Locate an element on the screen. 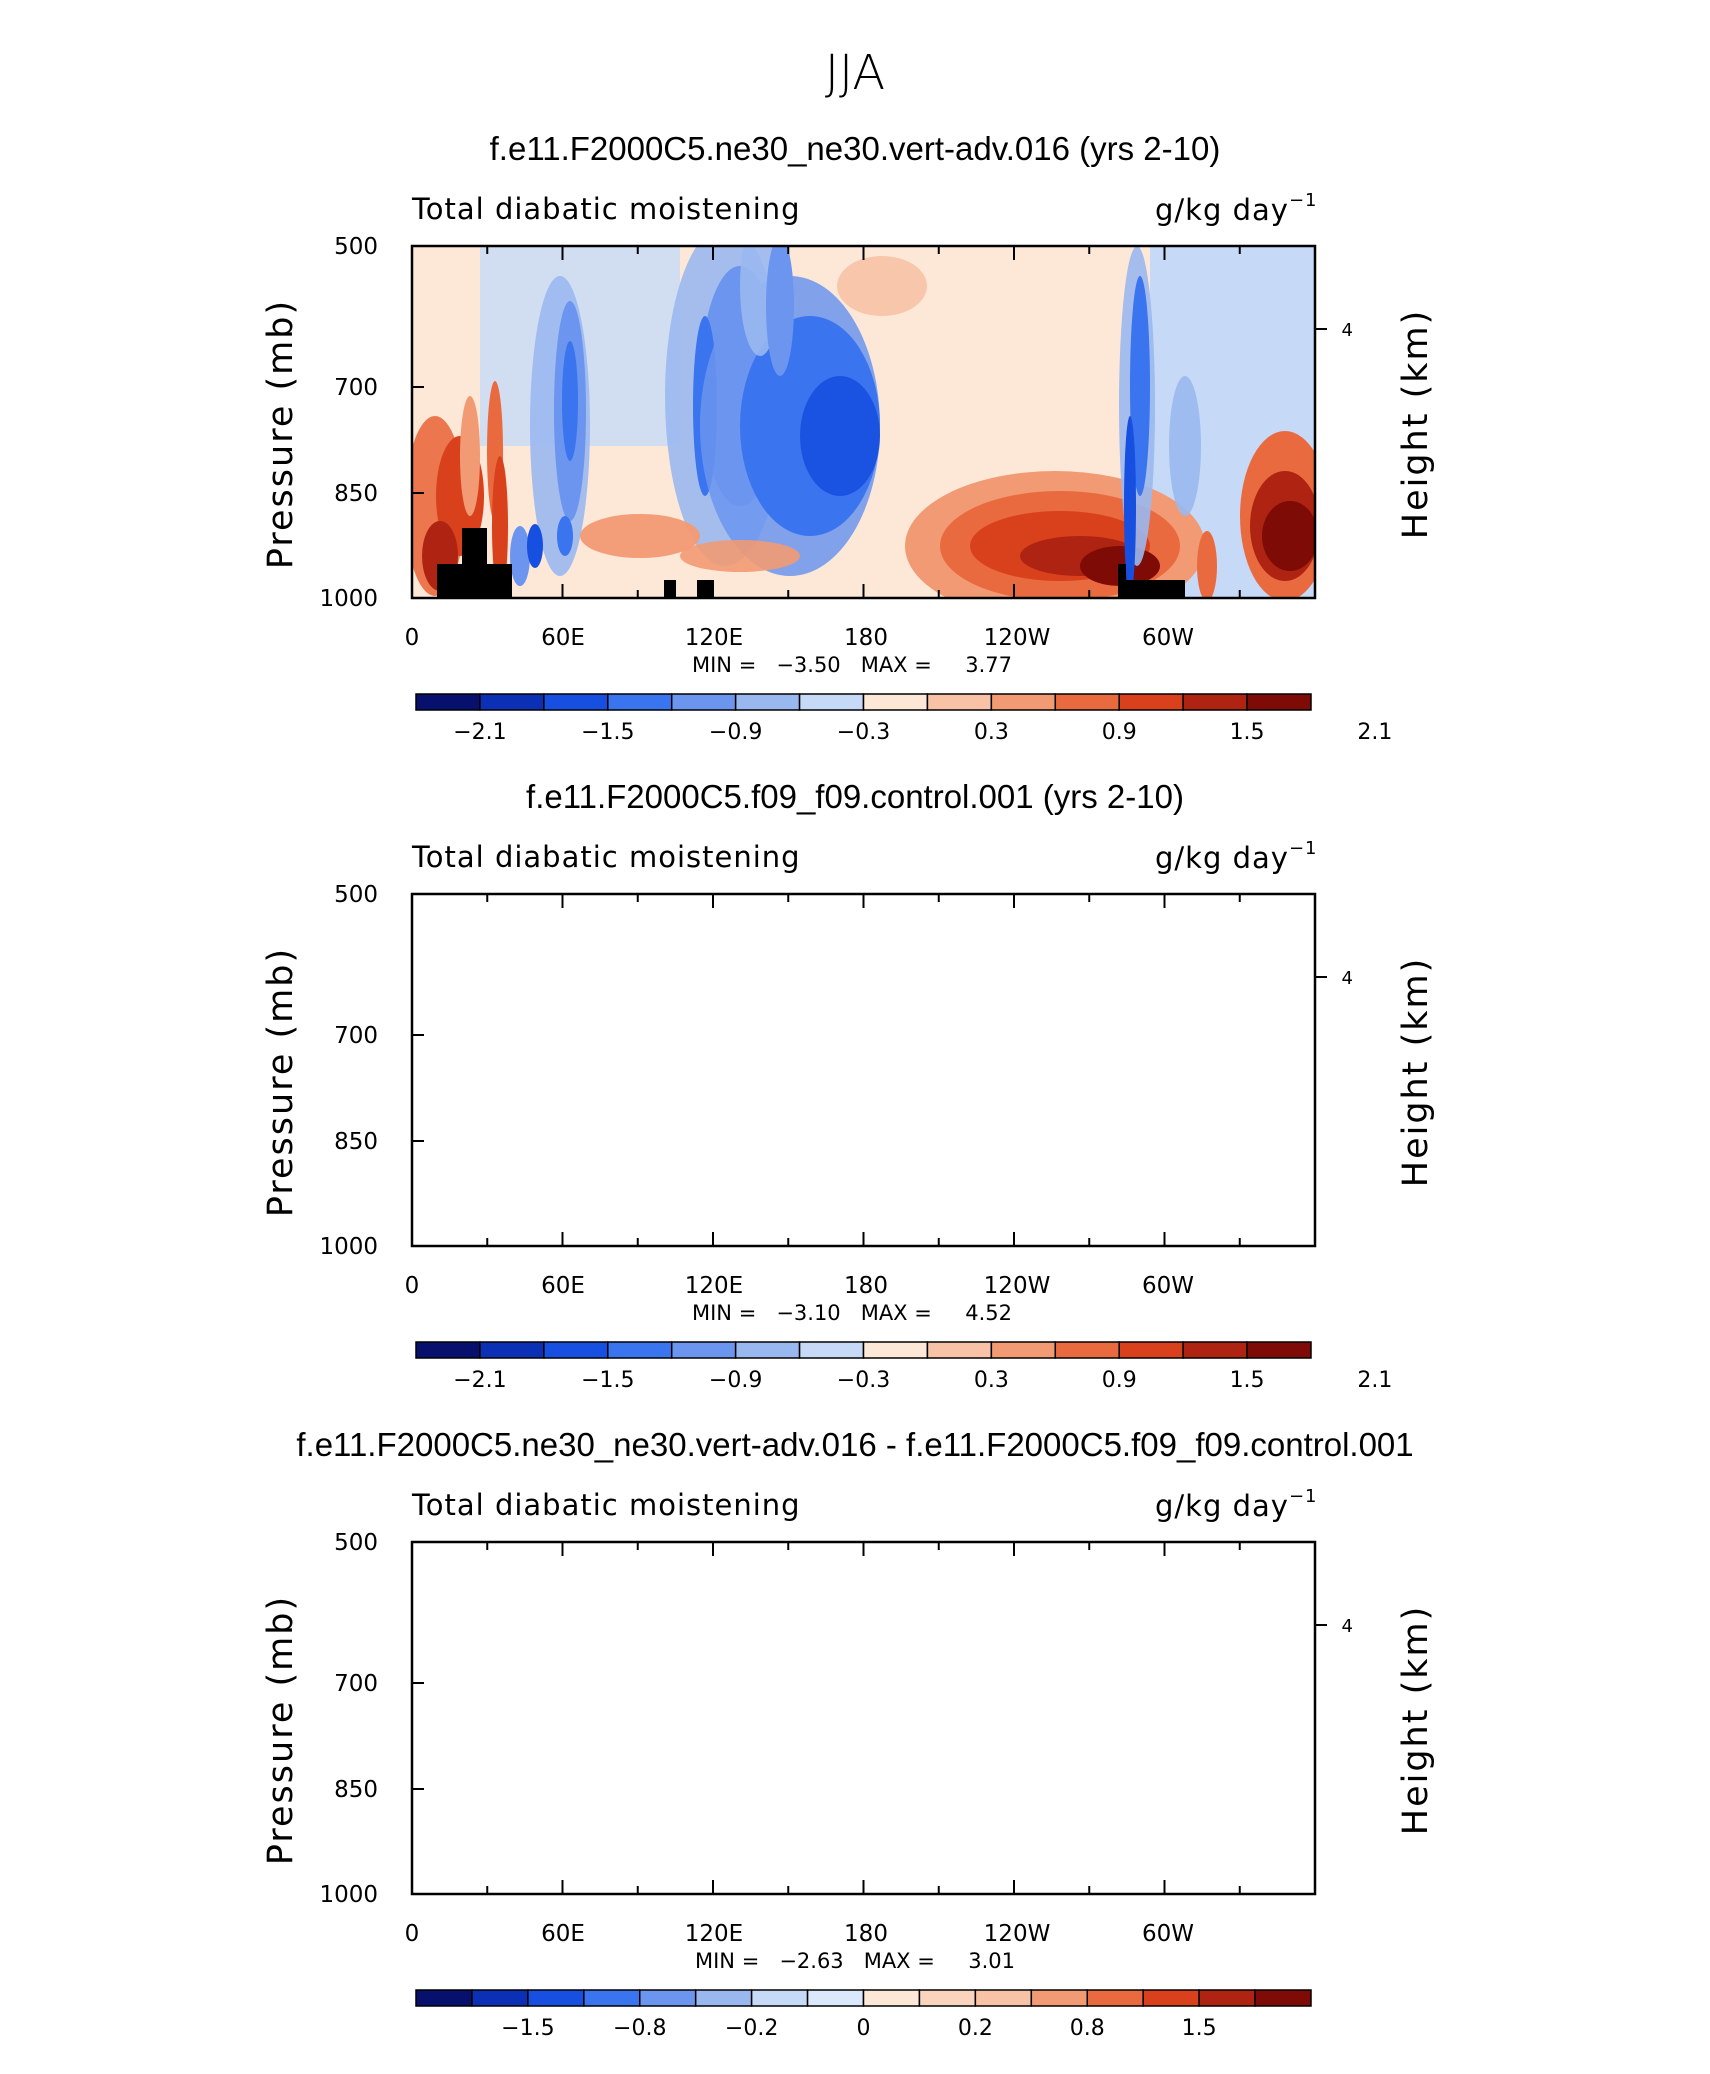  colorbar-label: −0.3 is located at coordinates (863, 1380).